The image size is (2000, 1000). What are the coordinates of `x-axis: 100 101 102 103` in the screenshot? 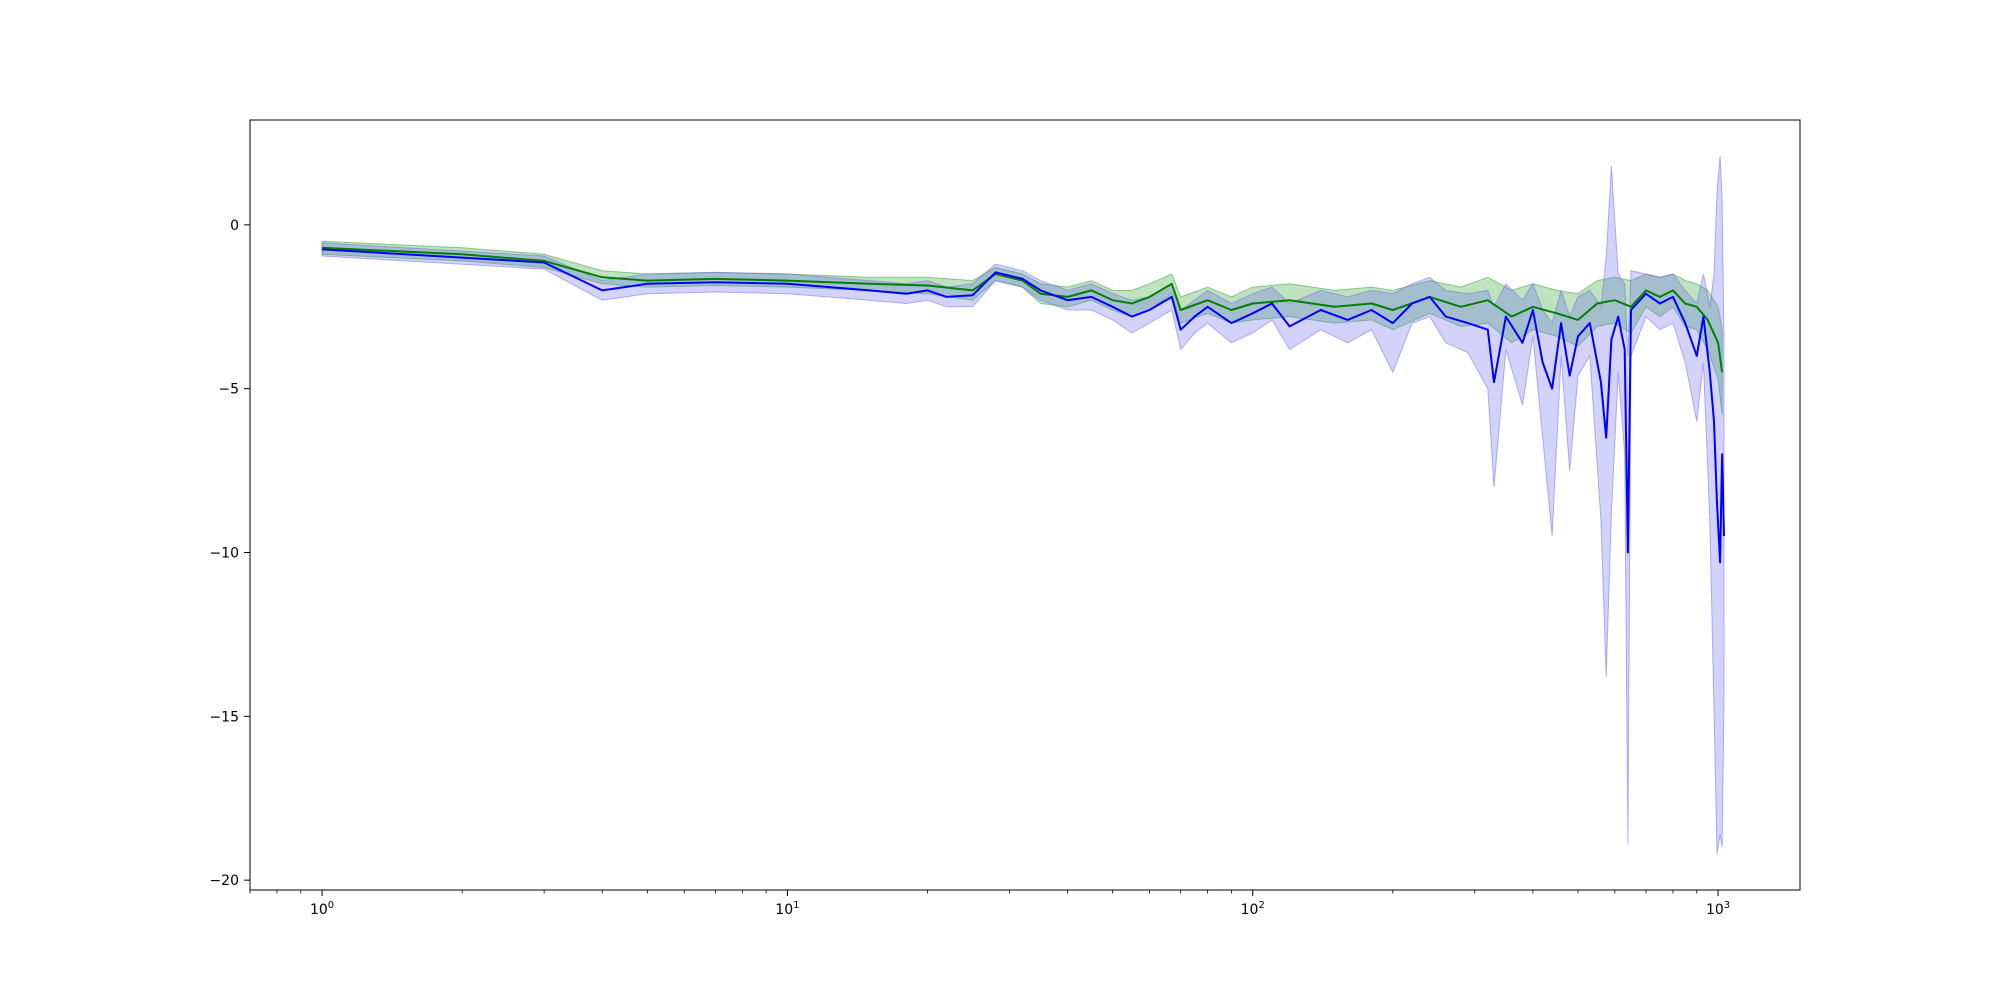 It's located at (989, 904).